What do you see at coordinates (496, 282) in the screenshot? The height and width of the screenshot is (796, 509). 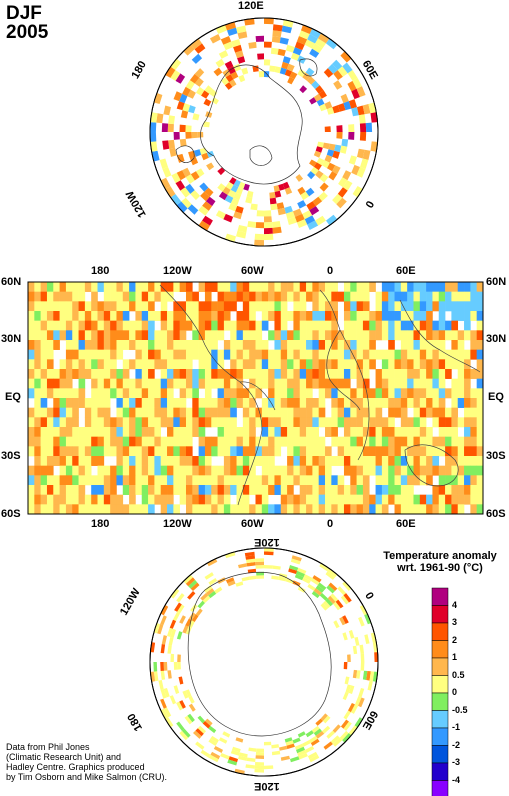 I see `eq-right-lat-60n: 60N` at bounding box center [496, 282].